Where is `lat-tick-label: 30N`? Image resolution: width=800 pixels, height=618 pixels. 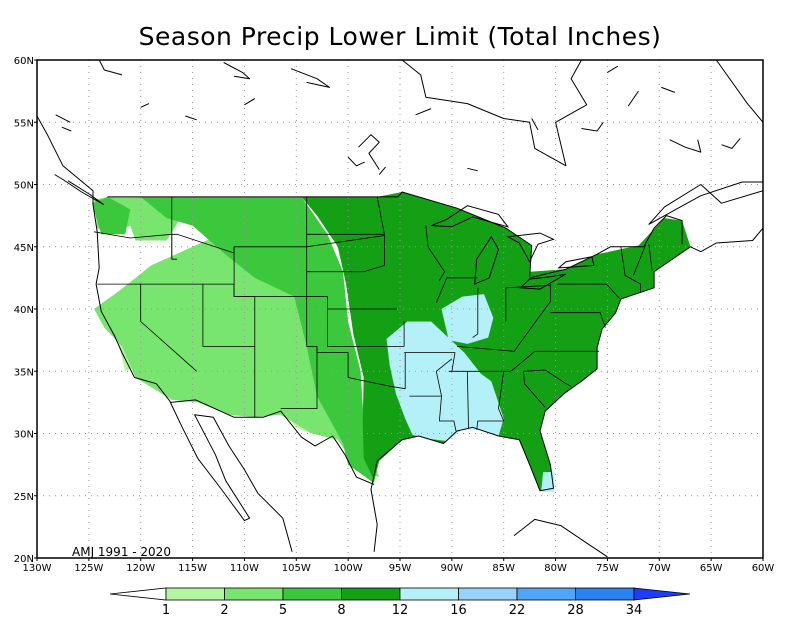 lat-tick-label: 30N is located at coordinates (24, 435).